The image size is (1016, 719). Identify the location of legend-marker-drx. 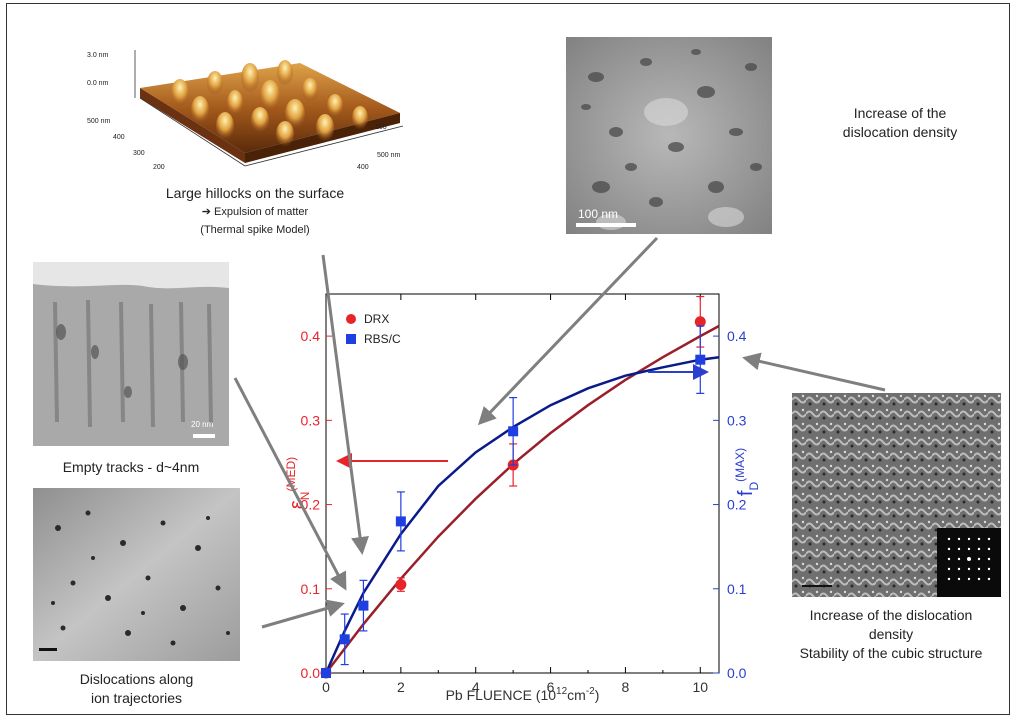
(351, 319).